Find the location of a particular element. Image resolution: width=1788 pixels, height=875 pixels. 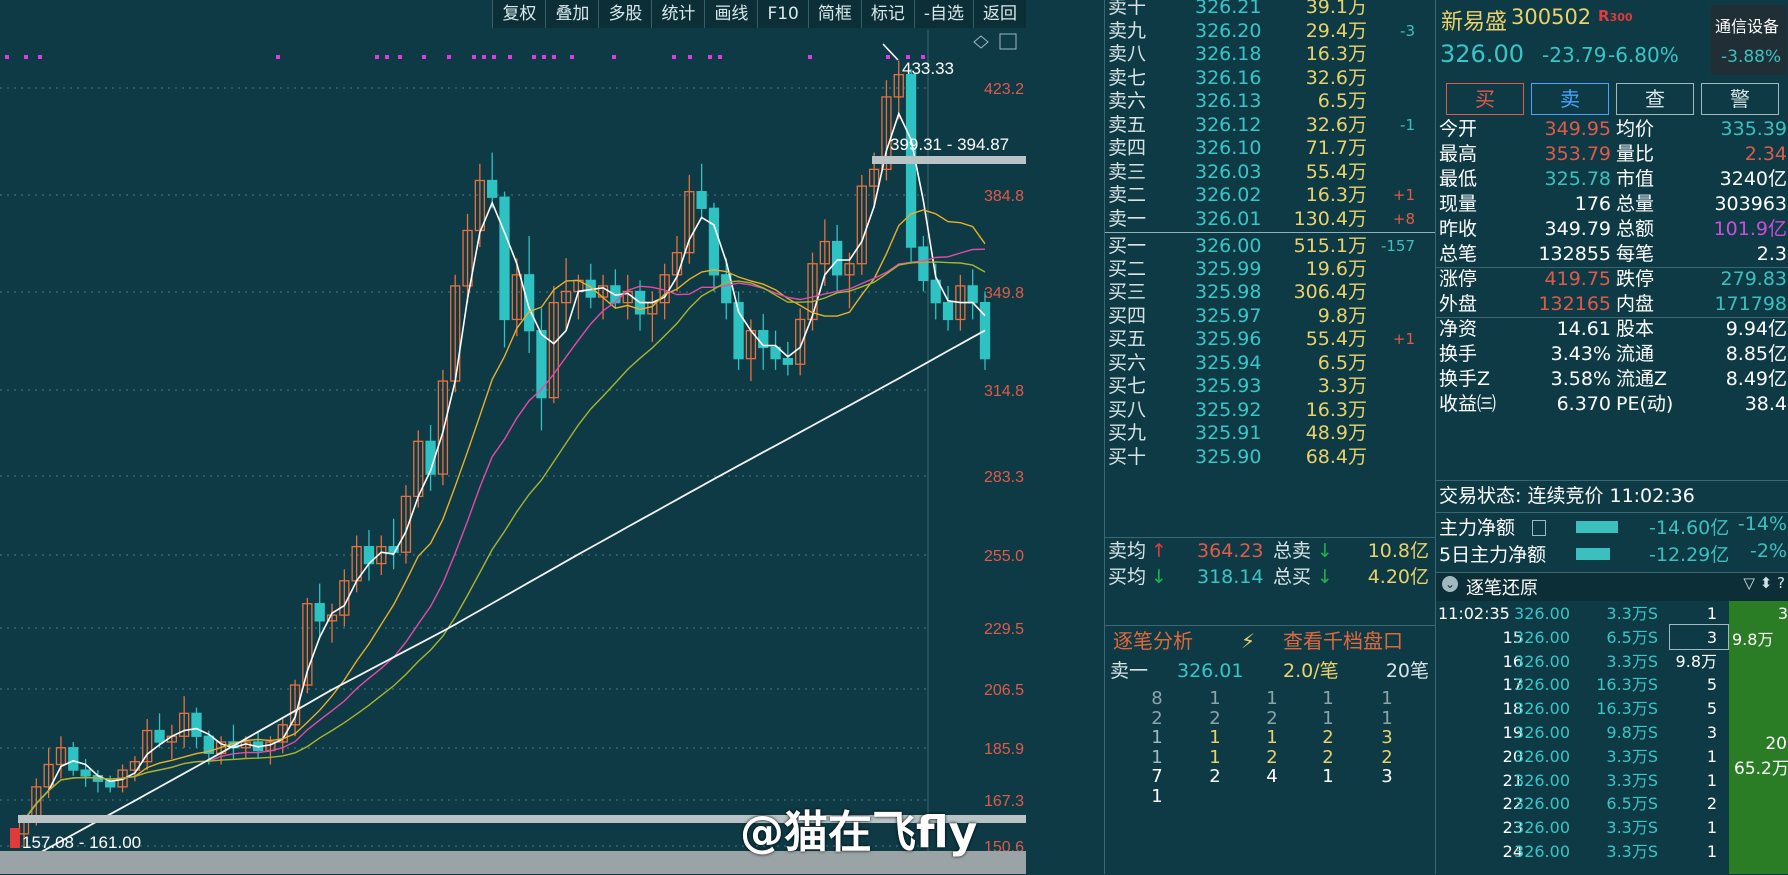

tick-grid-cell: 1 is located at coordinates (1387, 698).